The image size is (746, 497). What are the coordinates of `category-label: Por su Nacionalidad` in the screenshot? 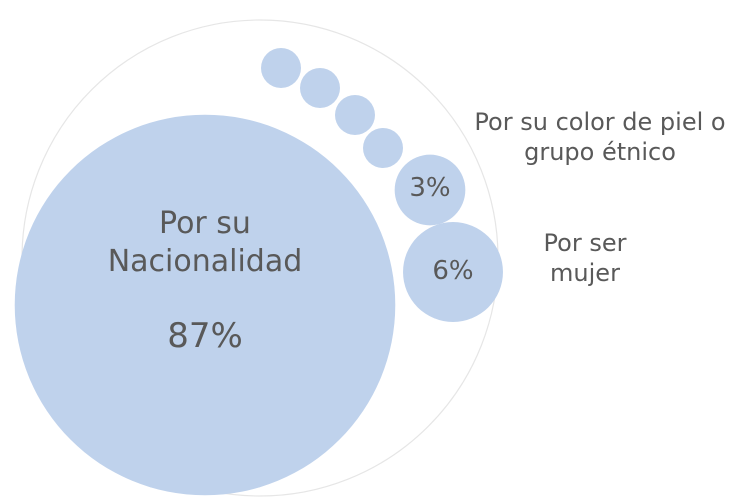 It's located at (205, 242).